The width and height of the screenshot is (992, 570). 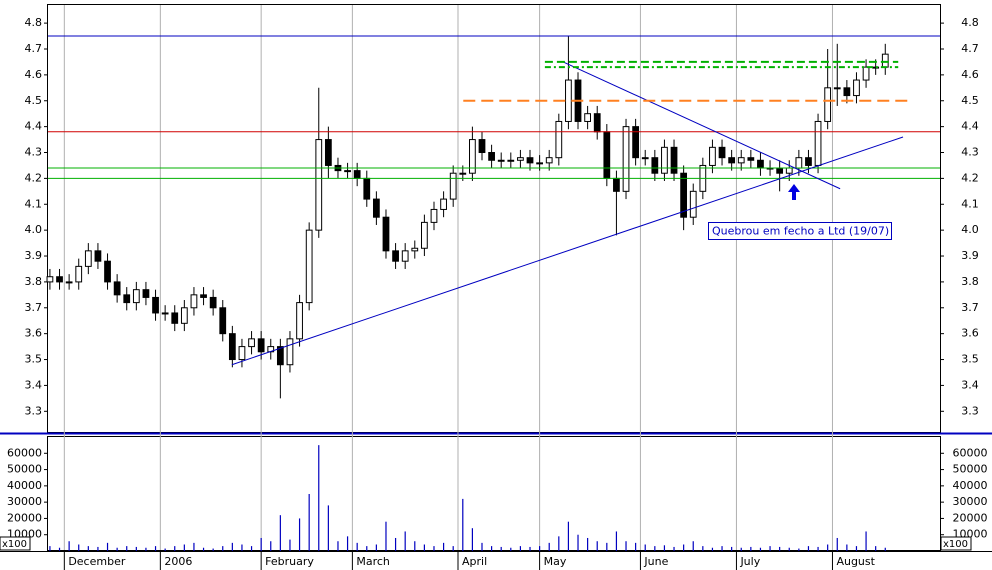 I want to click on volume-unit: x100, so click(x=14, y=544).